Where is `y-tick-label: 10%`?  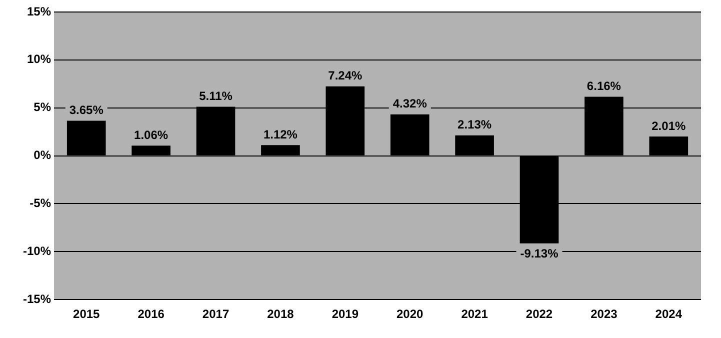
y-tick-label: 10% is located at coordinates (39, 59).